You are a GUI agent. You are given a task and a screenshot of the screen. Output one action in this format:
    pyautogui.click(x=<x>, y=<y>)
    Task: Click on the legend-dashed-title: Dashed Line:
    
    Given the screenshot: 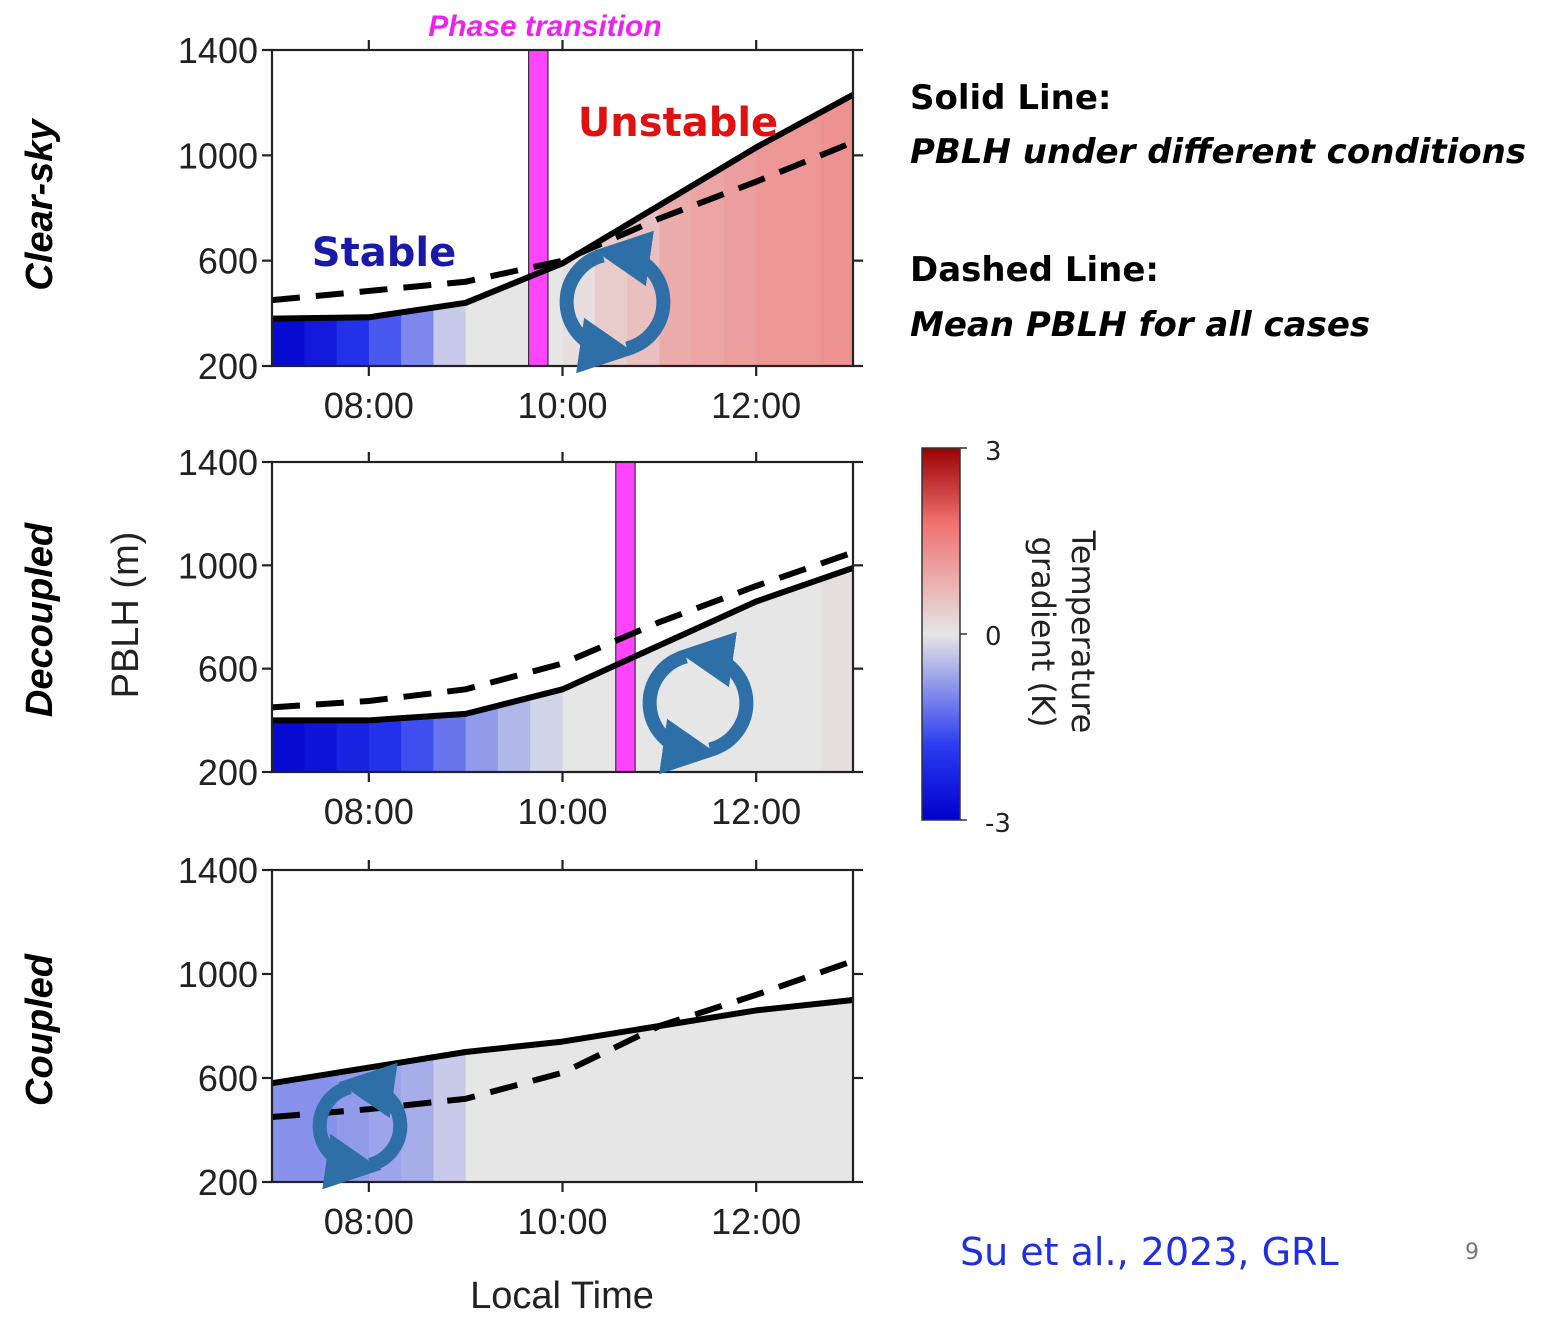 What is the action you would take?
    pyautogui.click(x=1035, y=270)
    